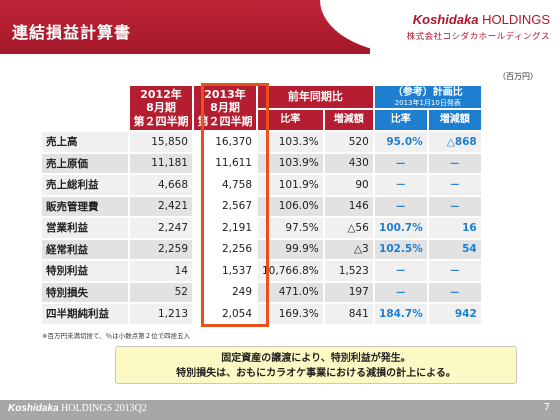  Describe the element at coordinates (348, 292) in the screenshot. I see `cell-yoy-diff: 197` at that location.